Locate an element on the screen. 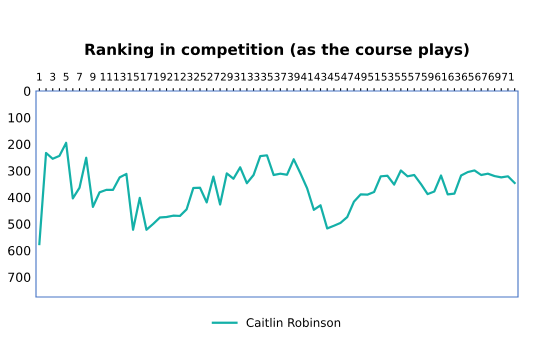 The image size is (539, 348). x-tick-label: 41 is located at coordinates (307, 76).